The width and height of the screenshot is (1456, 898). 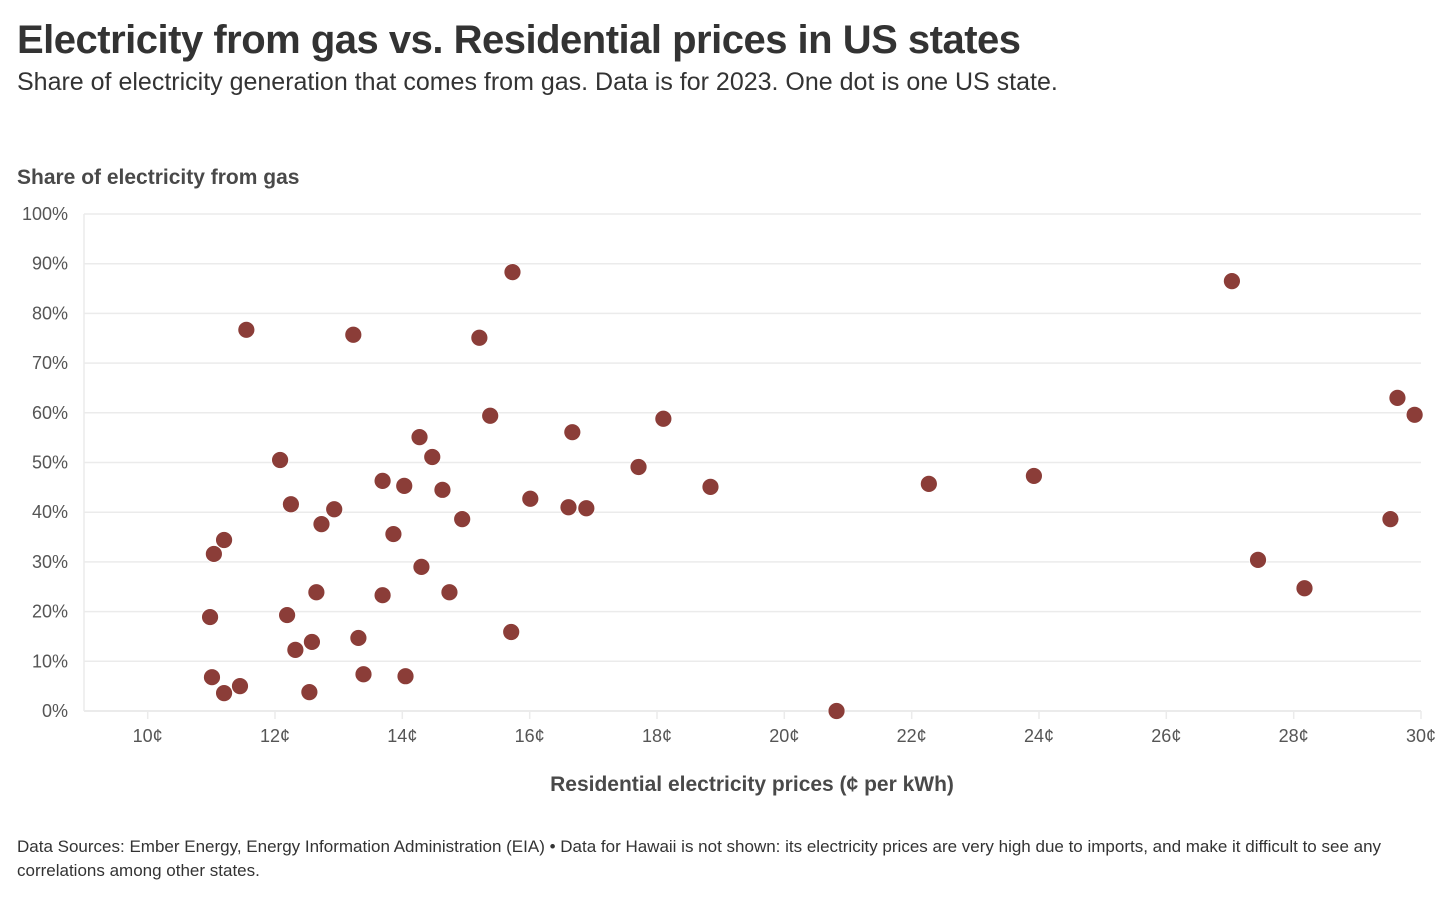 I want to click on x-tick-label: 10¢, so click(x=148, y=736).